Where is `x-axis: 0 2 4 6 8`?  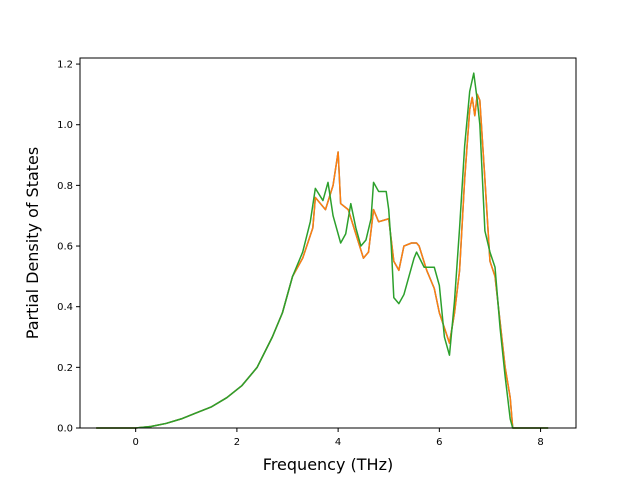 x-axis: 0 2 4 6 8 is located at coordinates (338, 438).